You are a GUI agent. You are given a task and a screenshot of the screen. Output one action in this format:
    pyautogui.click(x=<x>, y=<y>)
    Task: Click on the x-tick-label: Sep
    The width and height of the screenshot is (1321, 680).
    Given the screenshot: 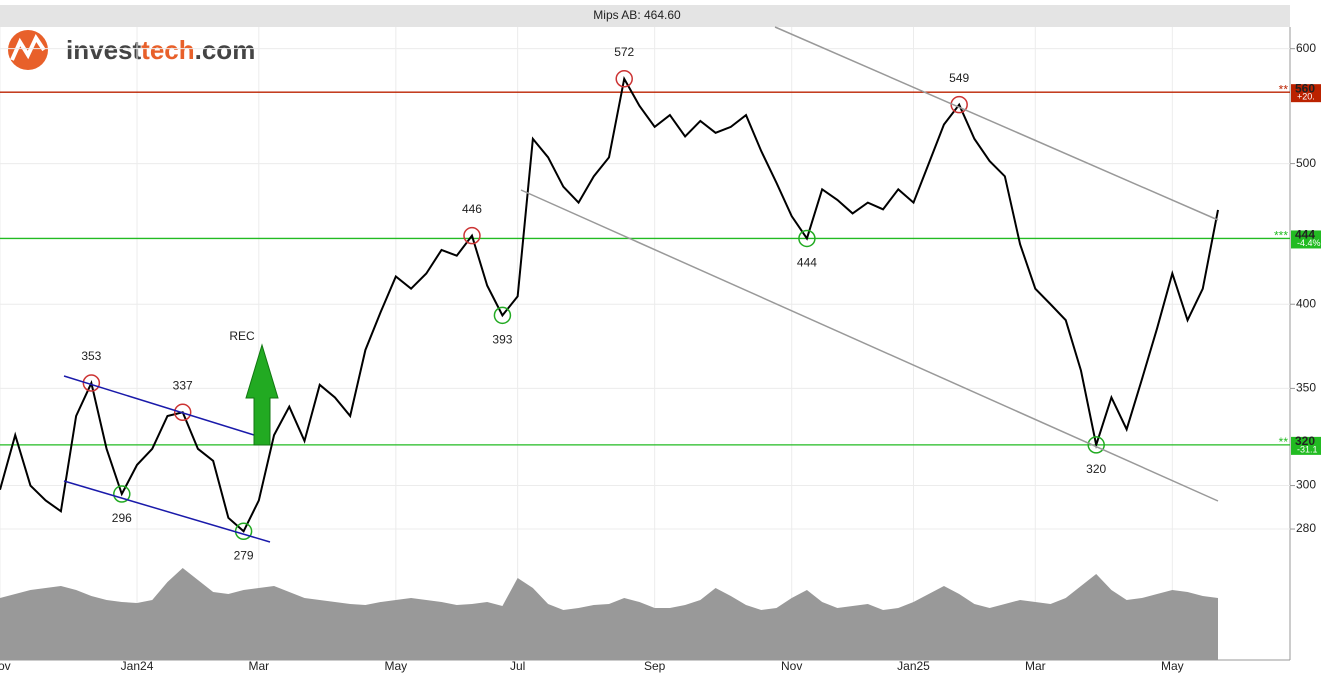 What is the action you would take?
    pyautogui.click(x=655, y=666)
    